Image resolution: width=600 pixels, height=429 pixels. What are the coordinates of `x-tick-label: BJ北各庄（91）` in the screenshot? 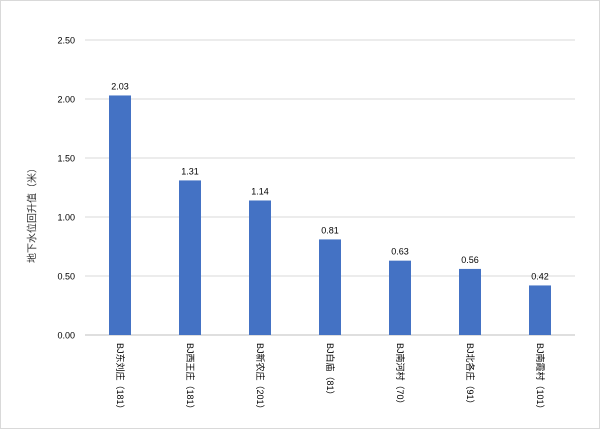 It's located at (470, 376).